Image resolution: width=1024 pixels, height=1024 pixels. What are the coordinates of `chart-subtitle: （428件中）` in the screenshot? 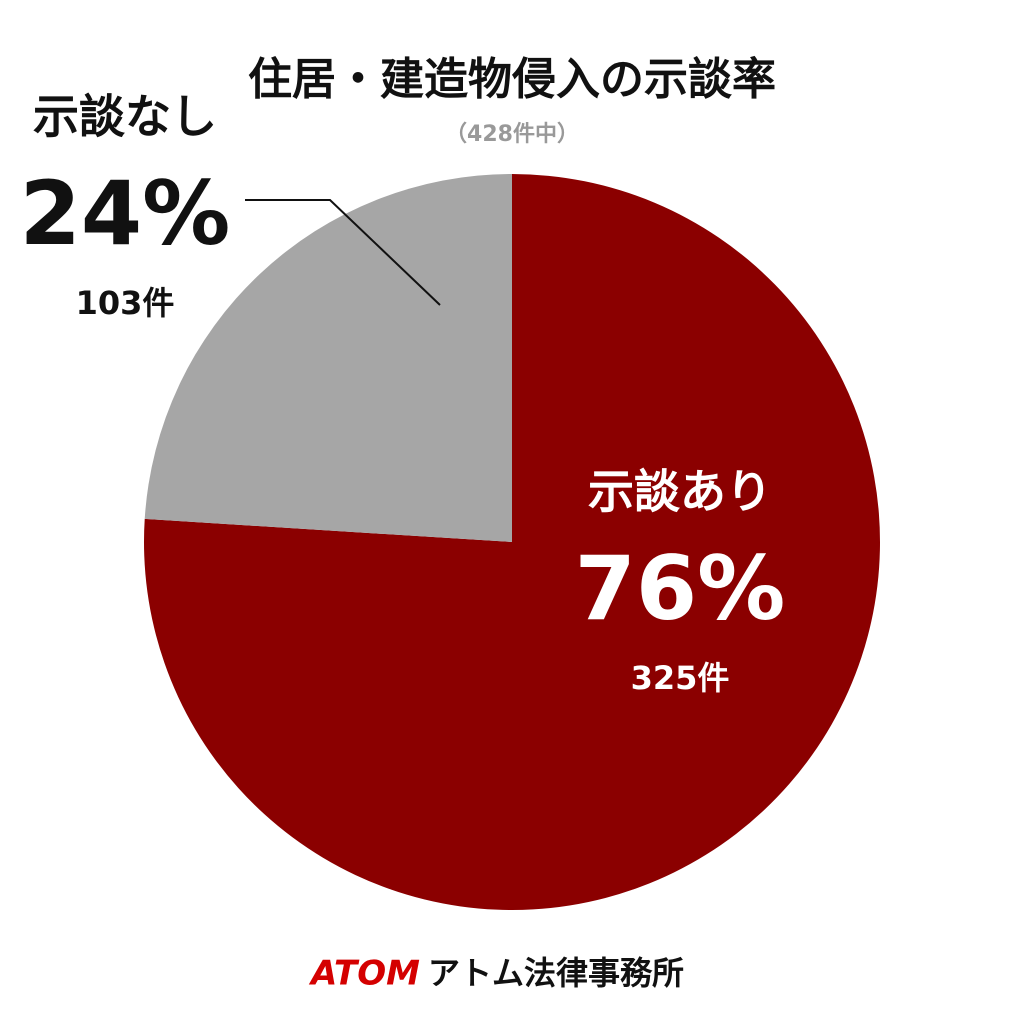 It's located at (512, 134).